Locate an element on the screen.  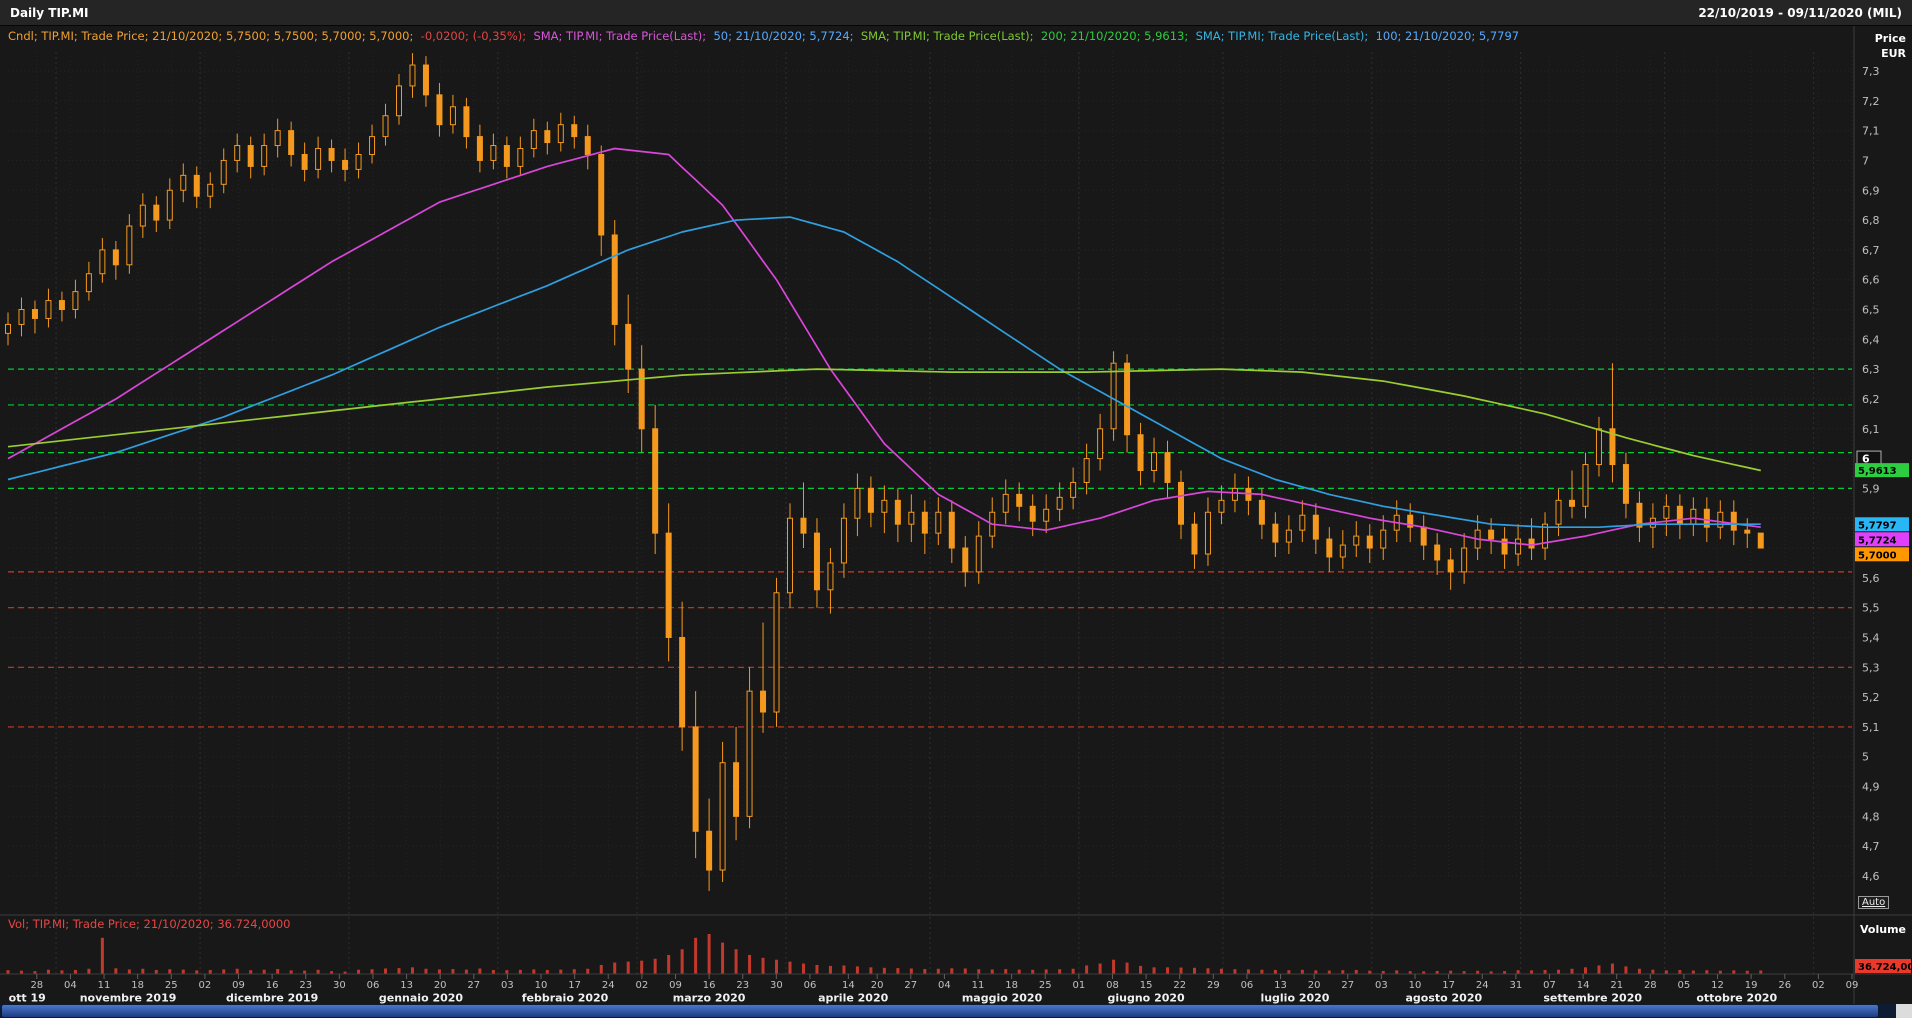
price-tick-label: 6,2 is located at coordinates (1871, 399).